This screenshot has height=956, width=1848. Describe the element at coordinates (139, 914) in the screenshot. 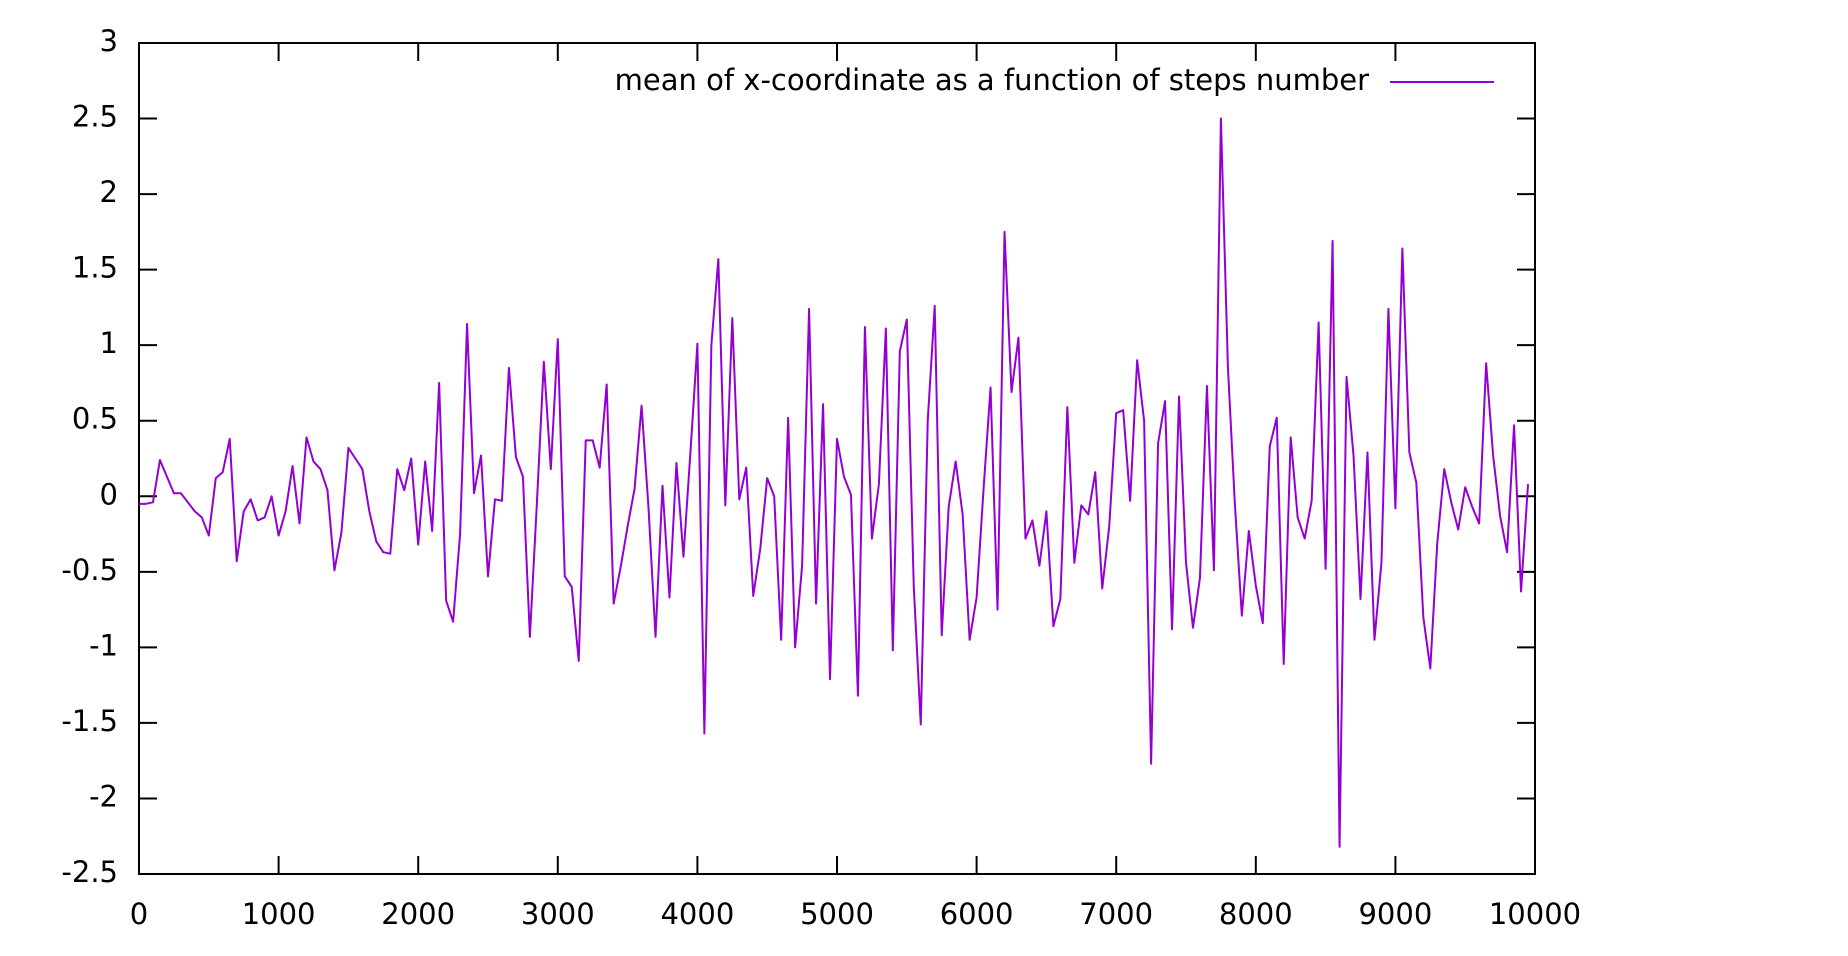

I see `x-tick-label: 0` at that location.